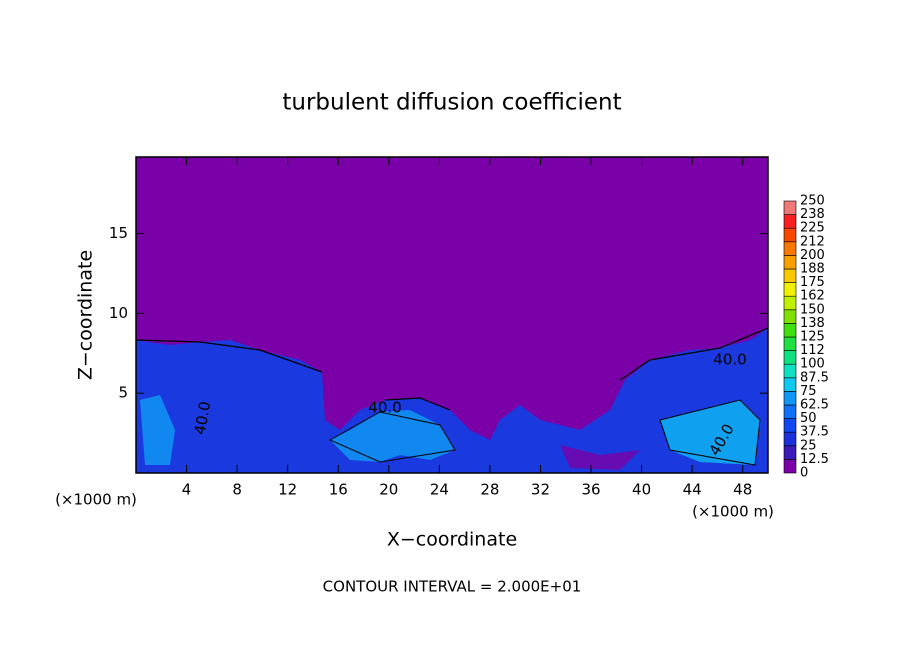 Image resolution: width=904 pixels, height=658 pixels. What do you see at coordinates (812, 255) in the screenshot?
I see `colorbar-label: 200` at bounding box center [812, 255].